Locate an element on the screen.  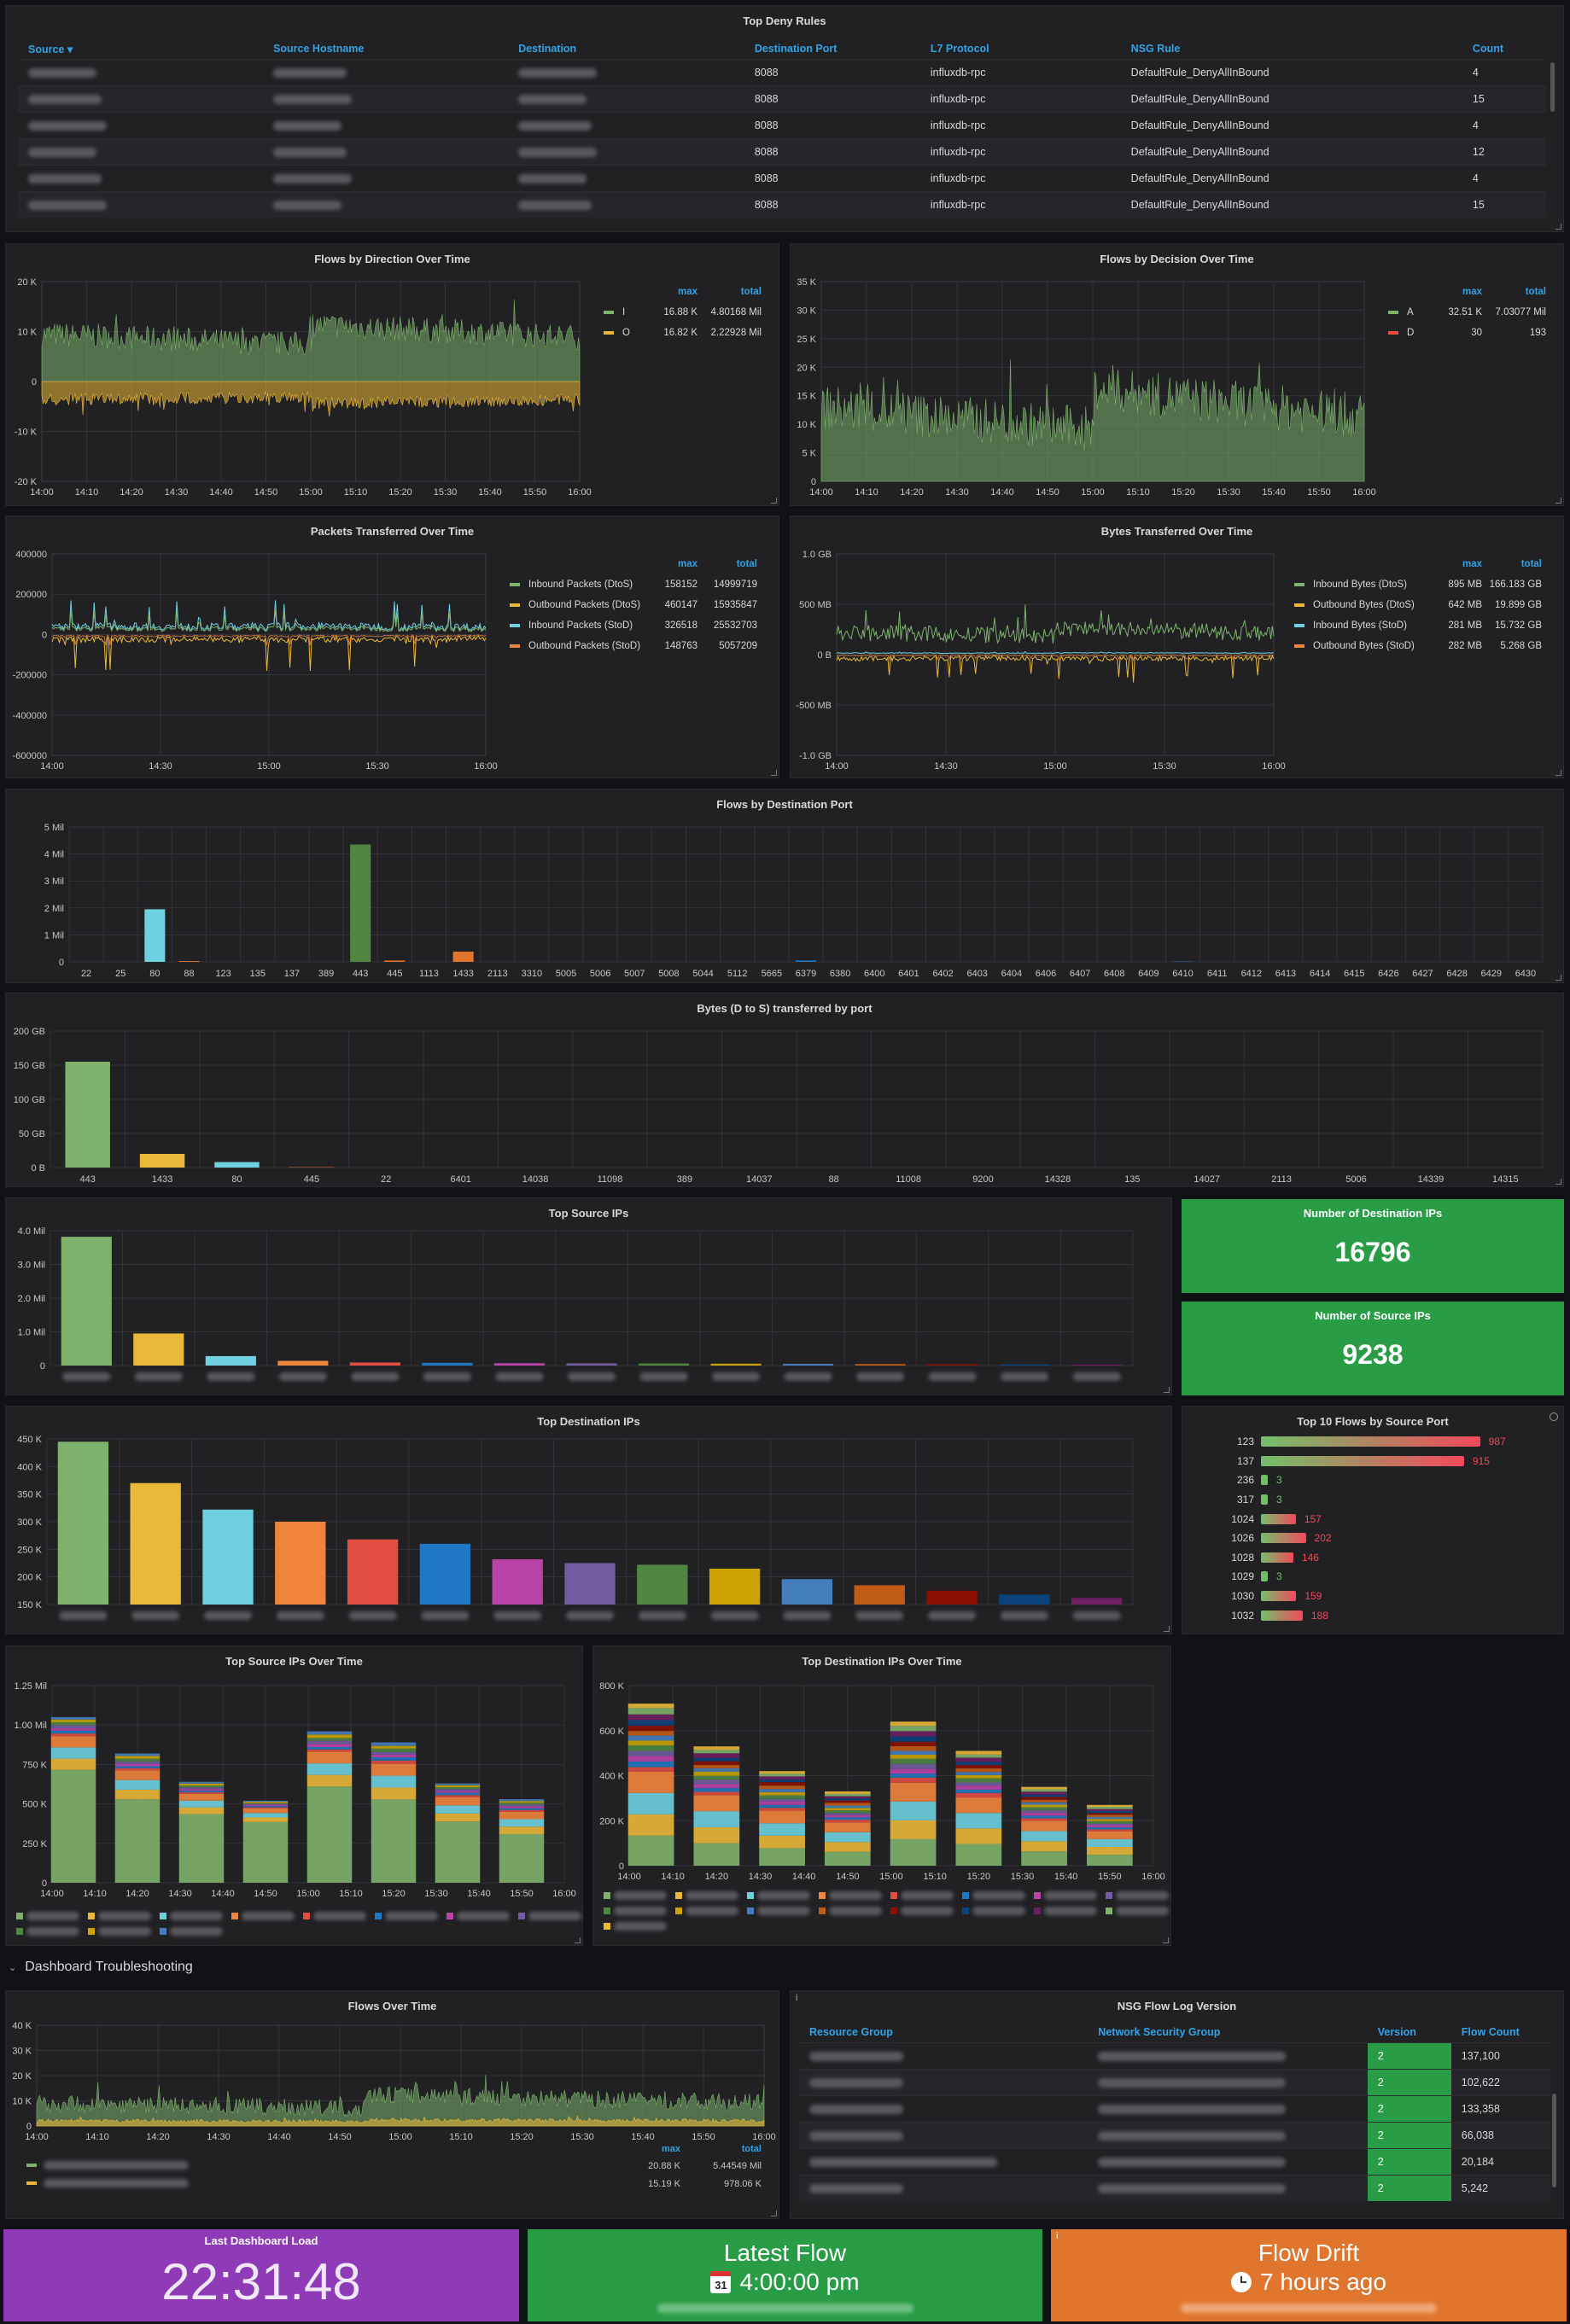
legend-item: Inbound Bytes (StoD) 281 MB 15.732 GB is located at coordinates (1418, 625).